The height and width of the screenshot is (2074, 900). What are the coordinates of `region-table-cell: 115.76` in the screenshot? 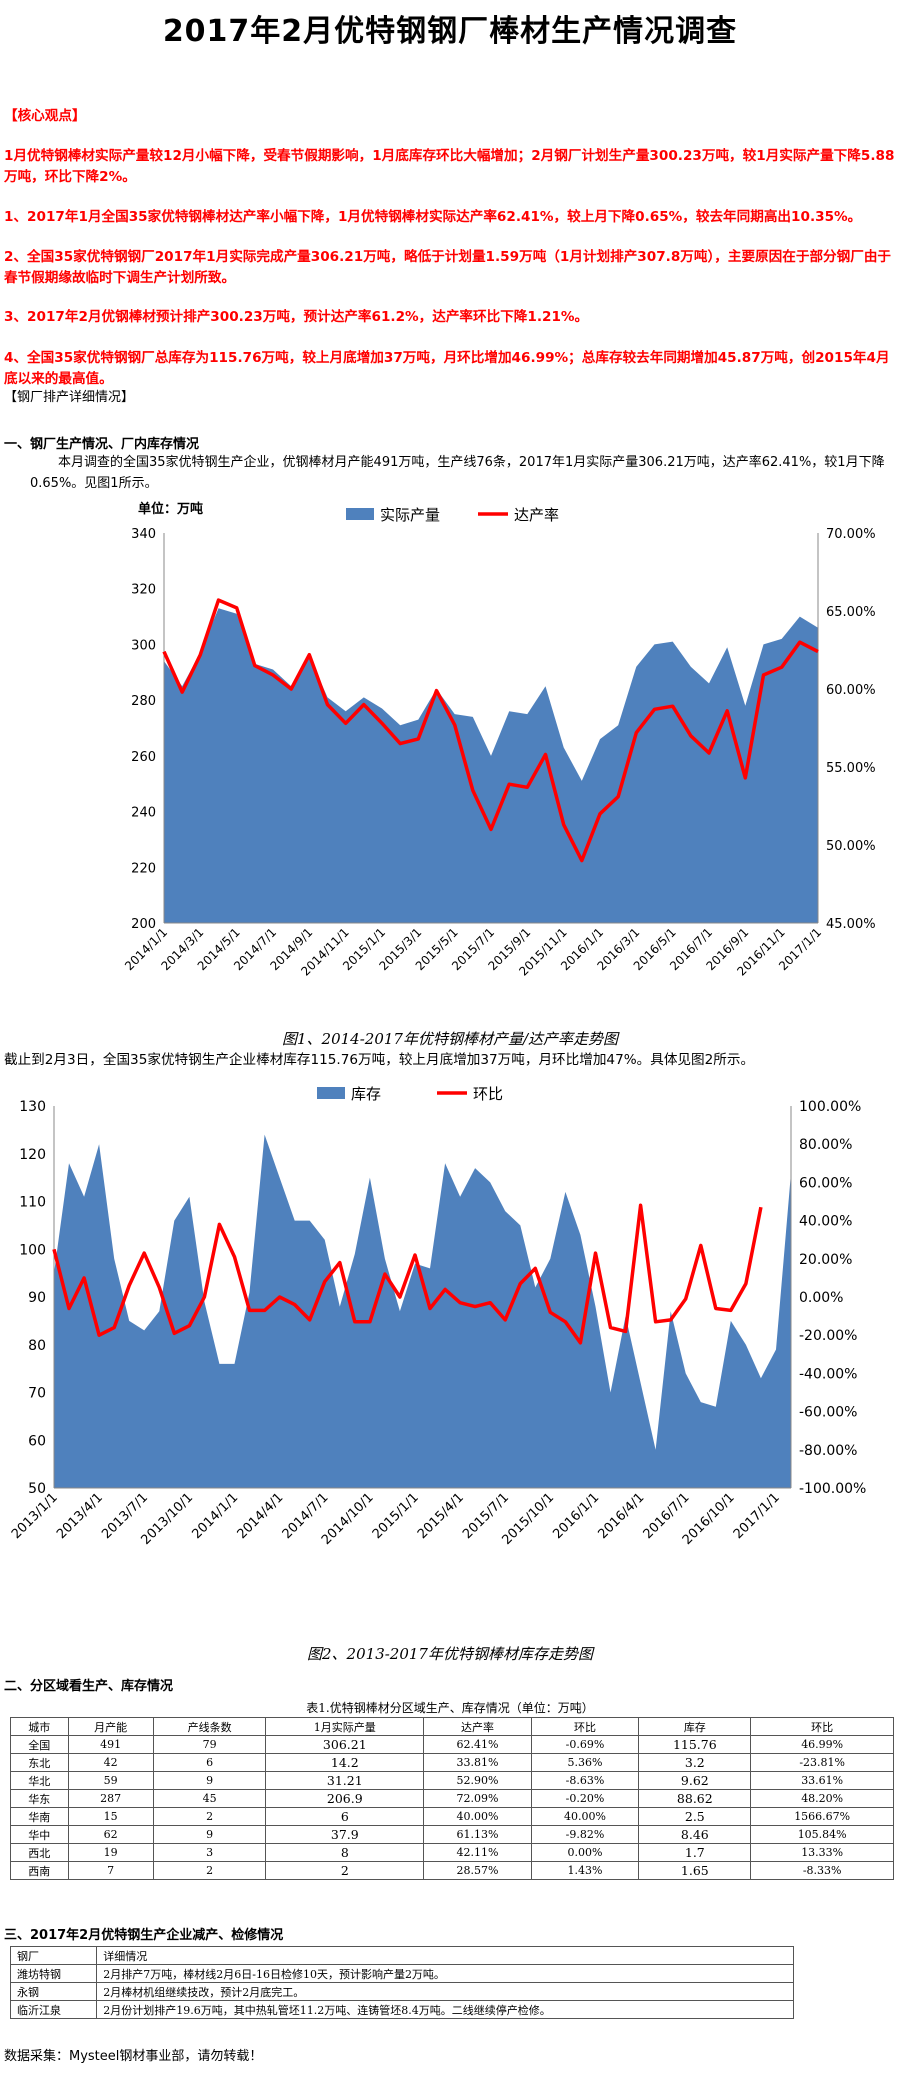 It's located at (695, 1744).